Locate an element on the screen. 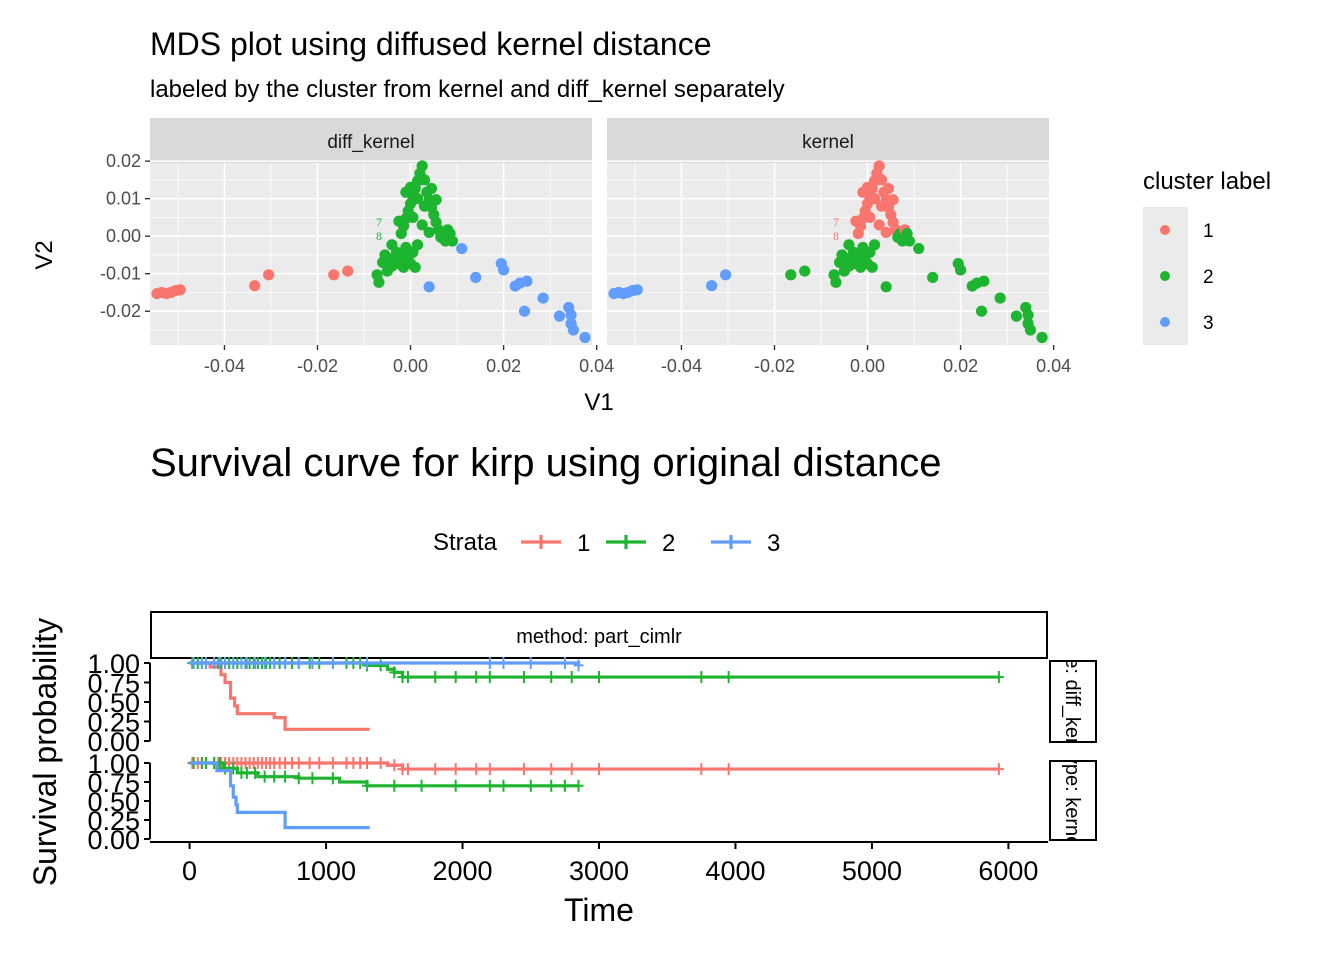 This screenshot has height=960, width=1344. survival-x-tick-label: 2000 is located at coordinates (462, 871).